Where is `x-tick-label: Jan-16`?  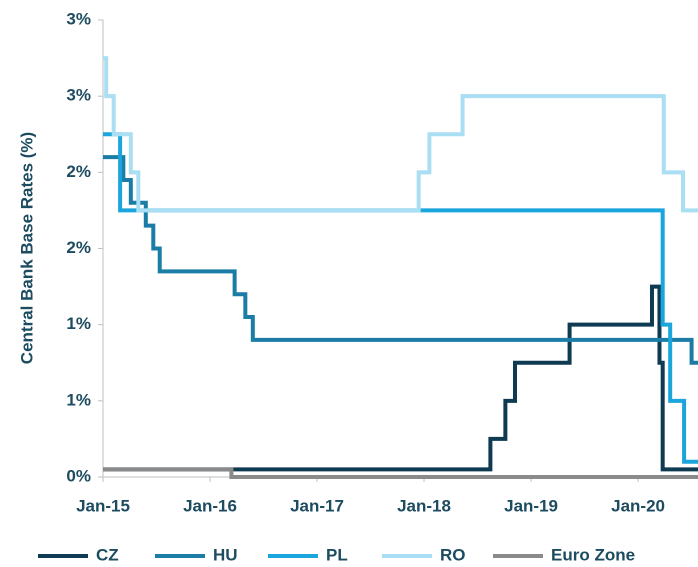 x-tick-label: Jan-16 is located at coordinates (210, 505).